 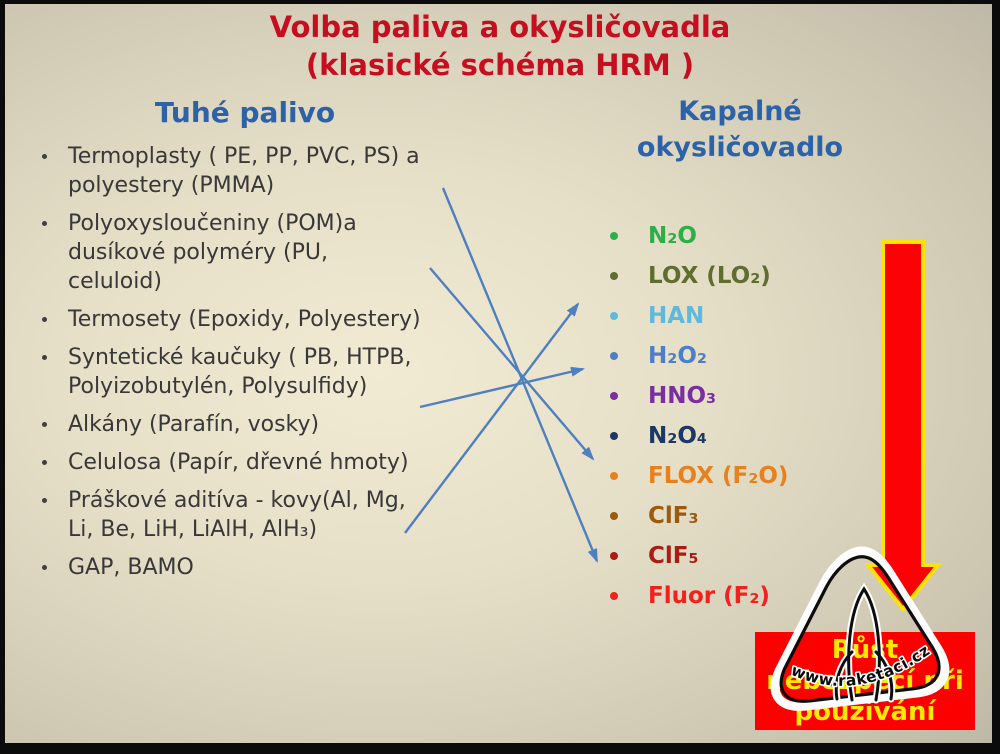 I want to click on oxidizer-label: H₂O₂, so click(x=677, y=356).